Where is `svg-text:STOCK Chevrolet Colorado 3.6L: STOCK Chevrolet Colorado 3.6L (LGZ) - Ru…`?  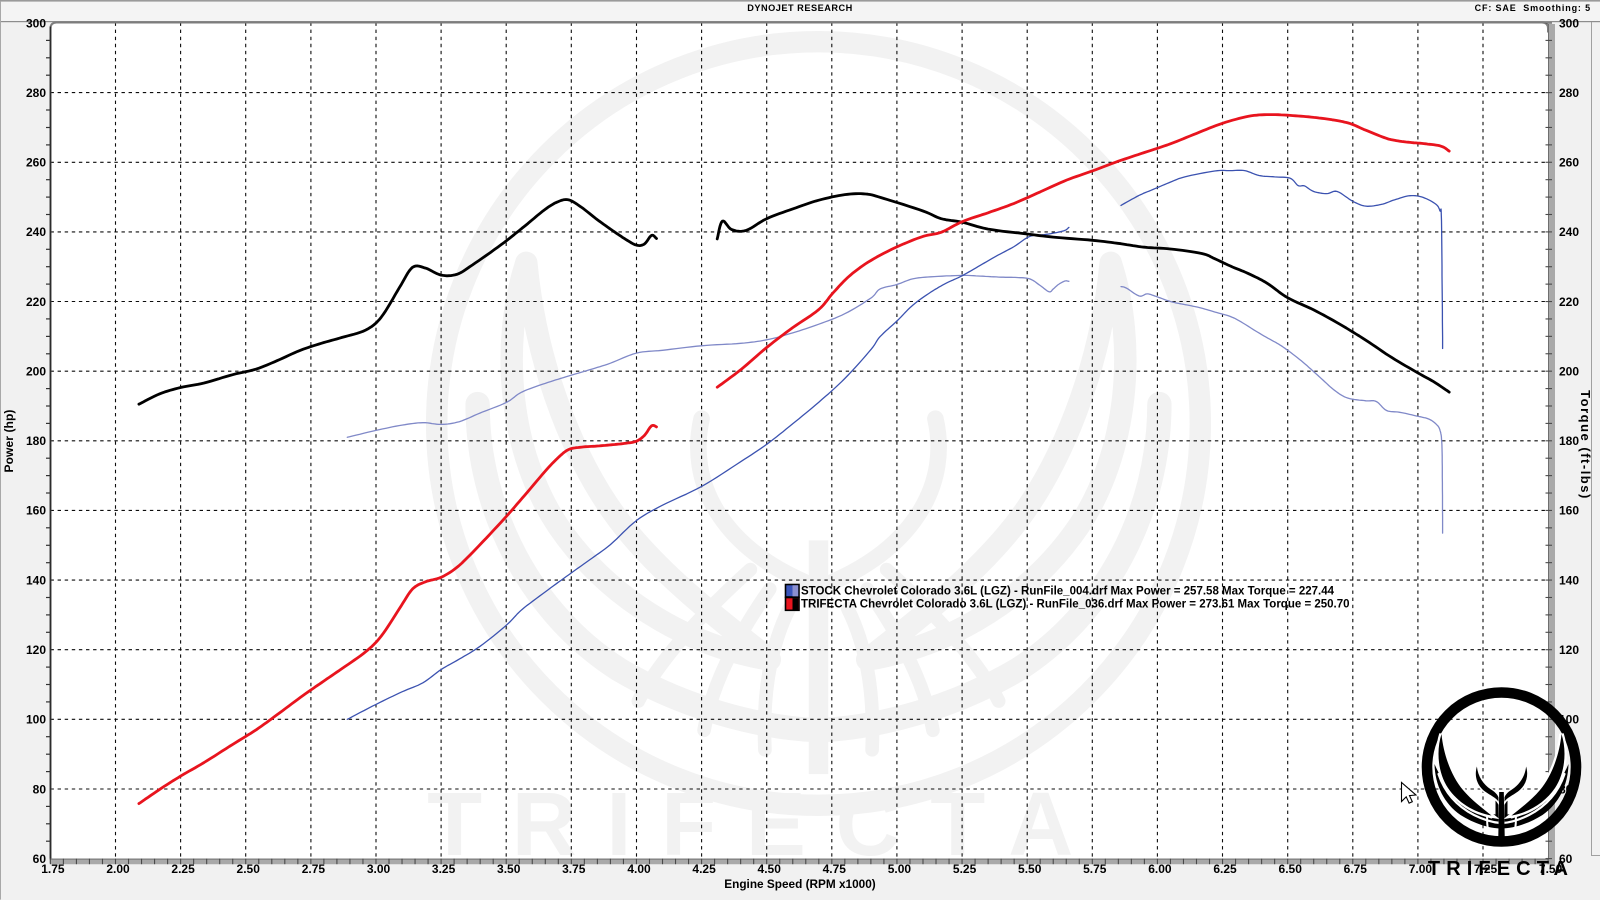
svg-text:STOCK Chevrolet Colorado 3.6L: STOCK Chevrolet Colorado 3.6L (LGZ) - Ru… is located at coordinates (1068, 592).